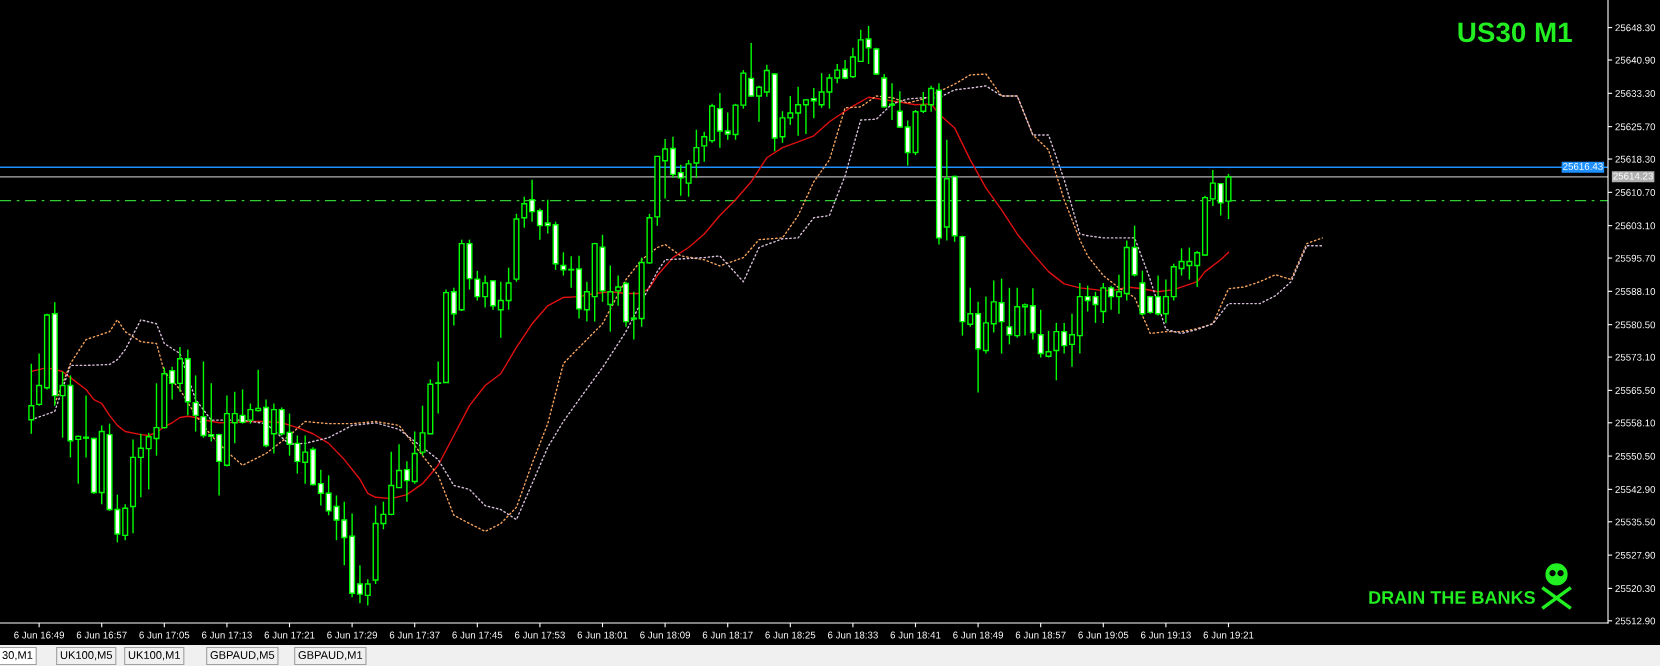 This screenshot has width=1660, height=666. Describe the element at coordinates (602, 635) in the screenshot. I see `x-tick-label: 6 Jun 18:01` at that location.